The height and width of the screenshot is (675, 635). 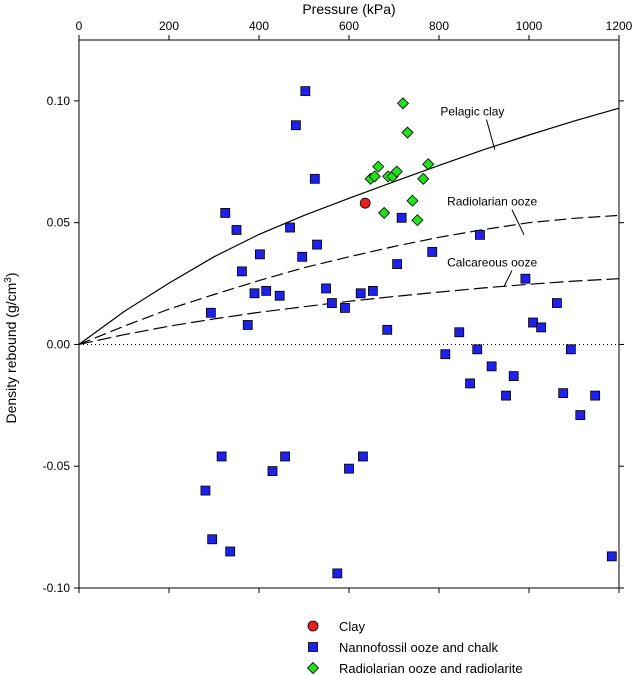 What do you see at coordinates (352, 626) in the screenshot?
I see `legend-label: Clay` at bounding box center [352, 626].